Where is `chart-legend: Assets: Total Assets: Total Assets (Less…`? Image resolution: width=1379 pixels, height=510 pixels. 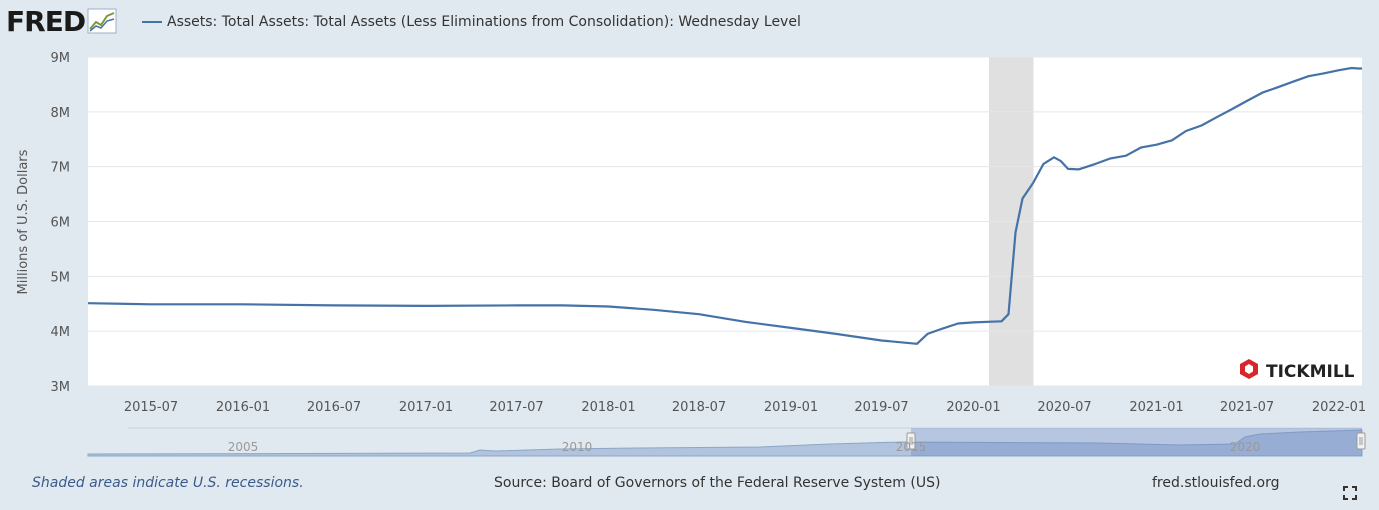 chart-legend: Assets: Total Assets: Total Assets (Less… is located at coordinates (471, 22).